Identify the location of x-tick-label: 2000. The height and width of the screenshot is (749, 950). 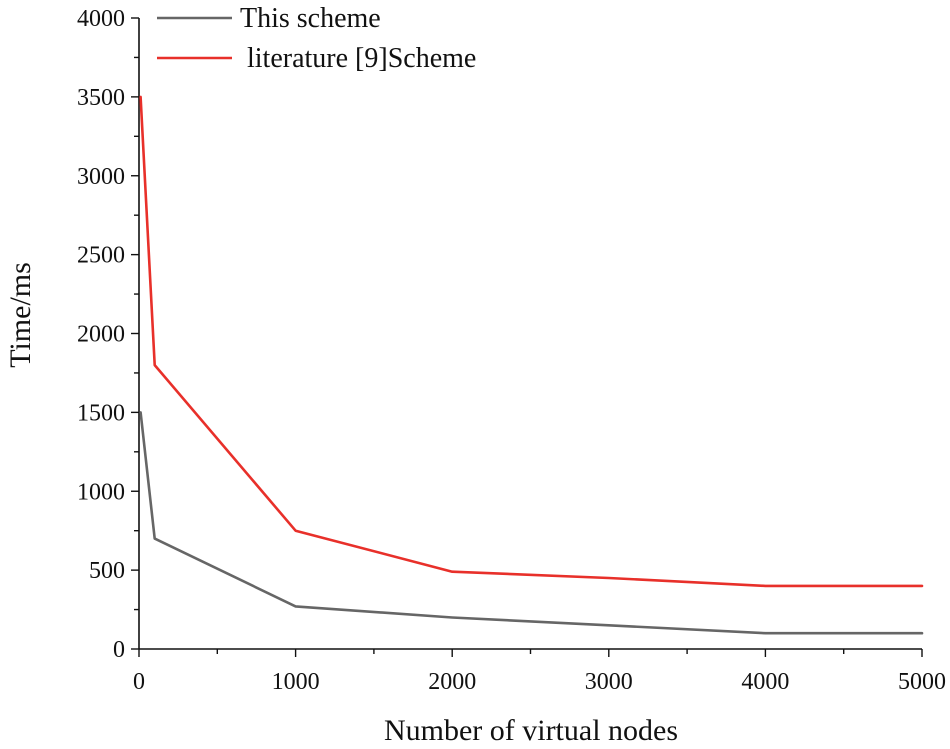
(452, 682).